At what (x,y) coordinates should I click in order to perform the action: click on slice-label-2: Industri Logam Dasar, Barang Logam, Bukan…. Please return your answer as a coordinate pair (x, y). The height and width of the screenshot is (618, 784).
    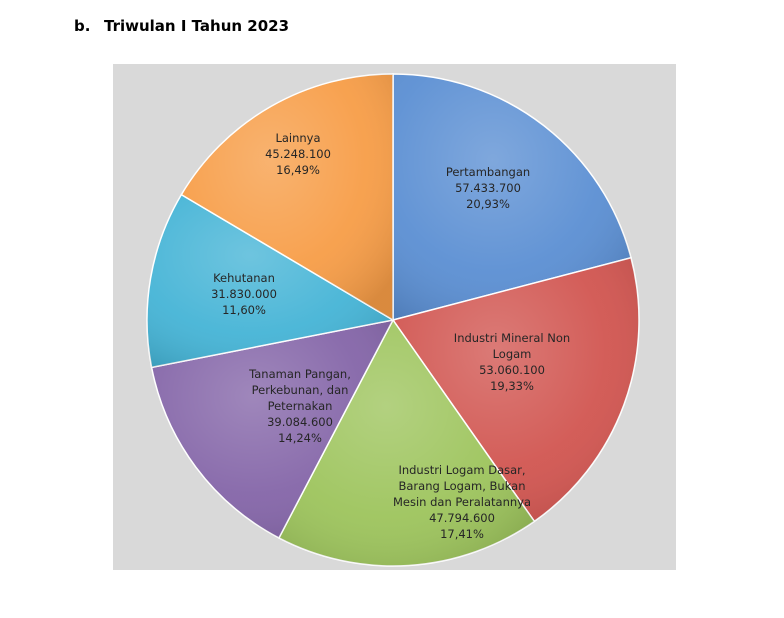
    Looking at the image, I should click on (462, 502).